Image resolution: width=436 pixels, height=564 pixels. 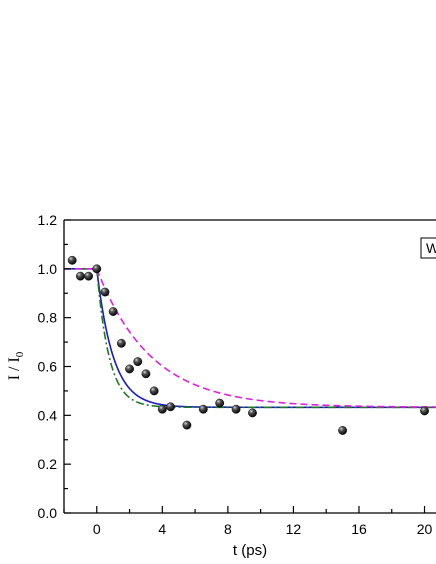 I want to click on y-tick-label: 1.2, so click(x=48, y=220).